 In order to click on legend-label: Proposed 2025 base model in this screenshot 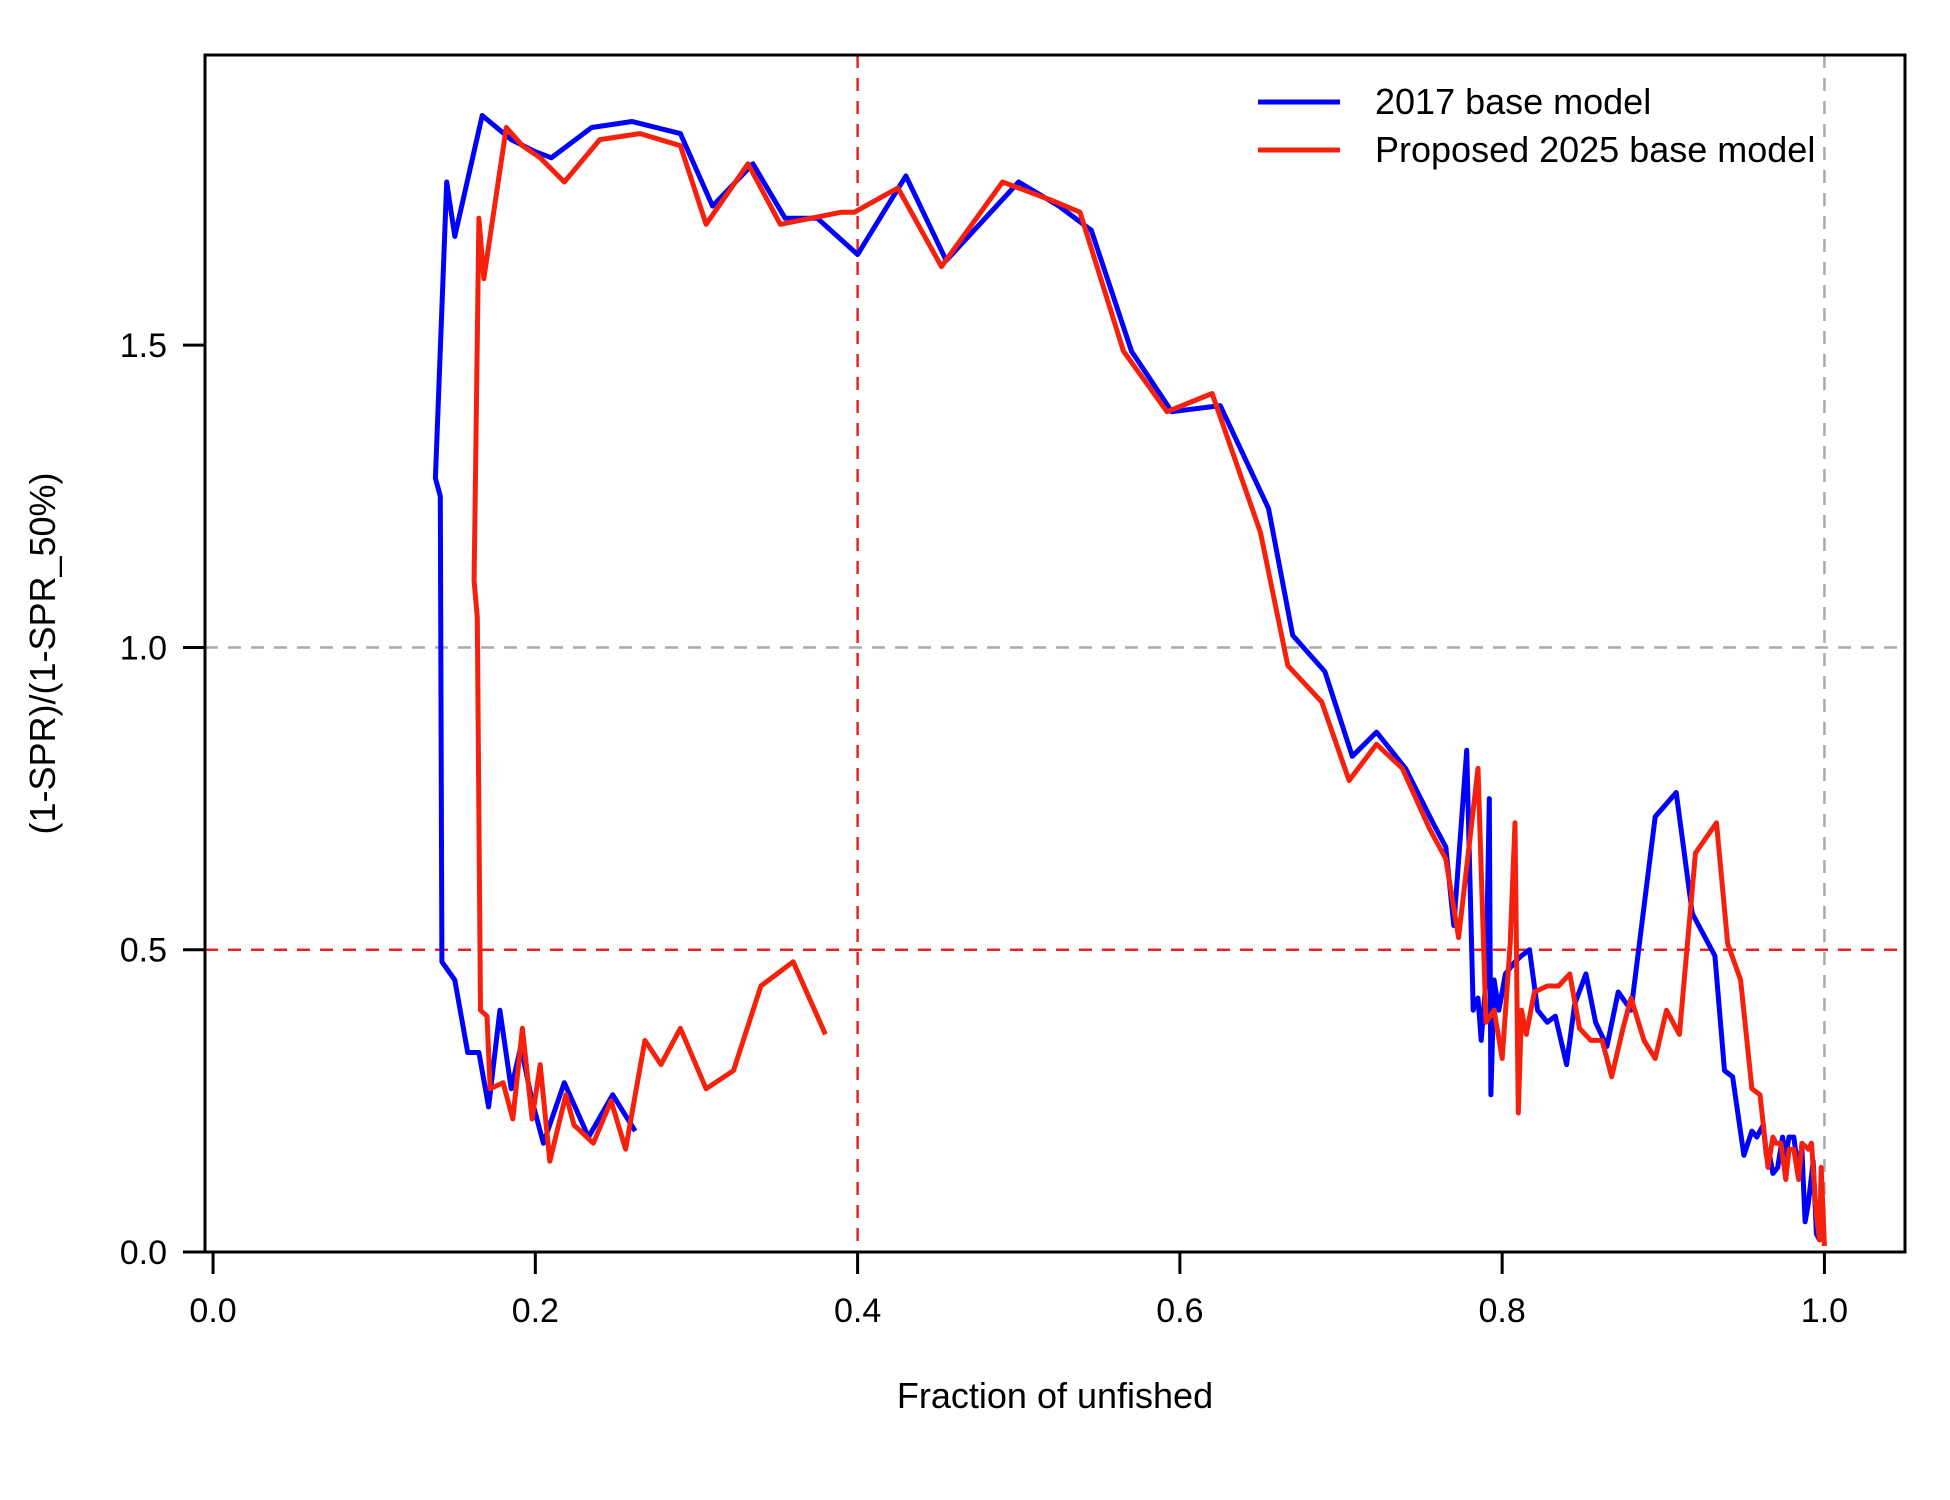, I will do `click(1595, 149)`.